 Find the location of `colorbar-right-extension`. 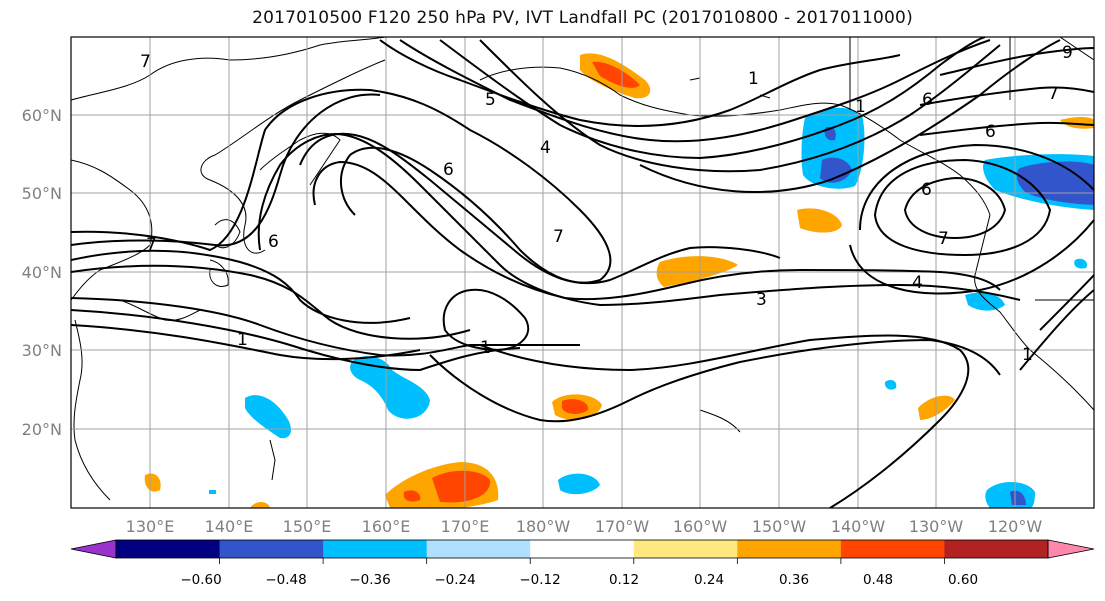

colorbar-right-extension is located at coordinates (1071, 549).